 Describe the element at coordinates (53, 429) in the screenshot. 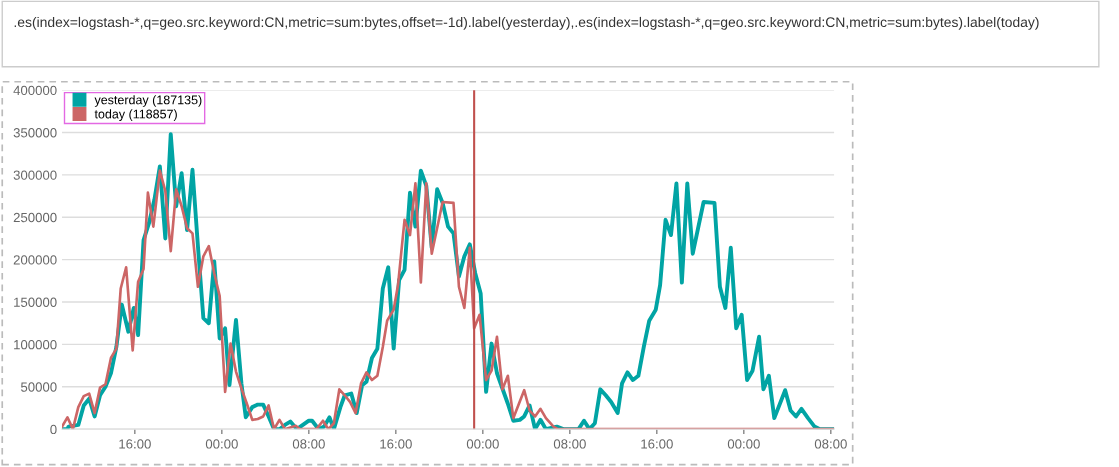

I see `y-tick-label: 0` at that location.